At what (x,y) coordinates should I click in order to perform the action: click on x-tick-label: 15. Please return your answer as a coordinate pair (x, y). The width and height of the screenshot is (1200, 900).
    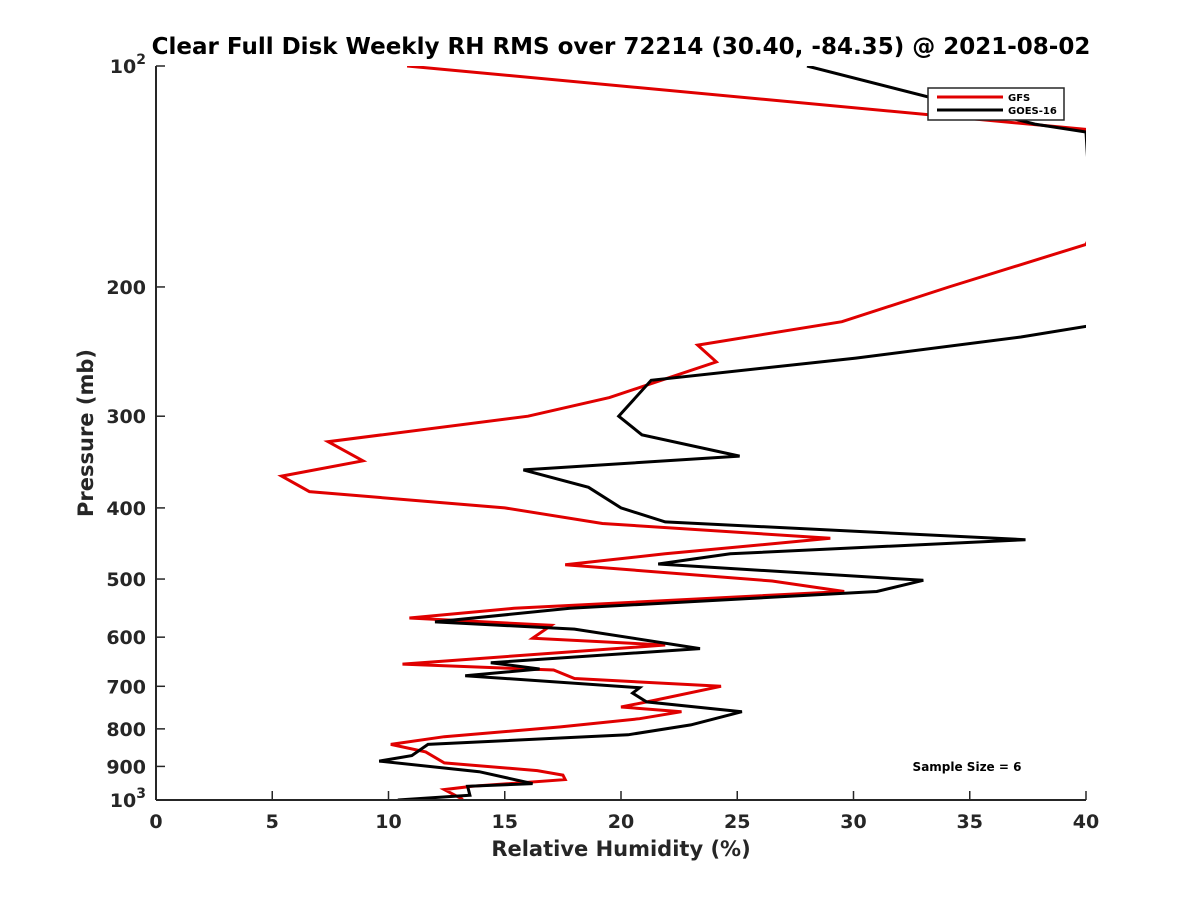
    Looking at the image, I should click on (505, 822).